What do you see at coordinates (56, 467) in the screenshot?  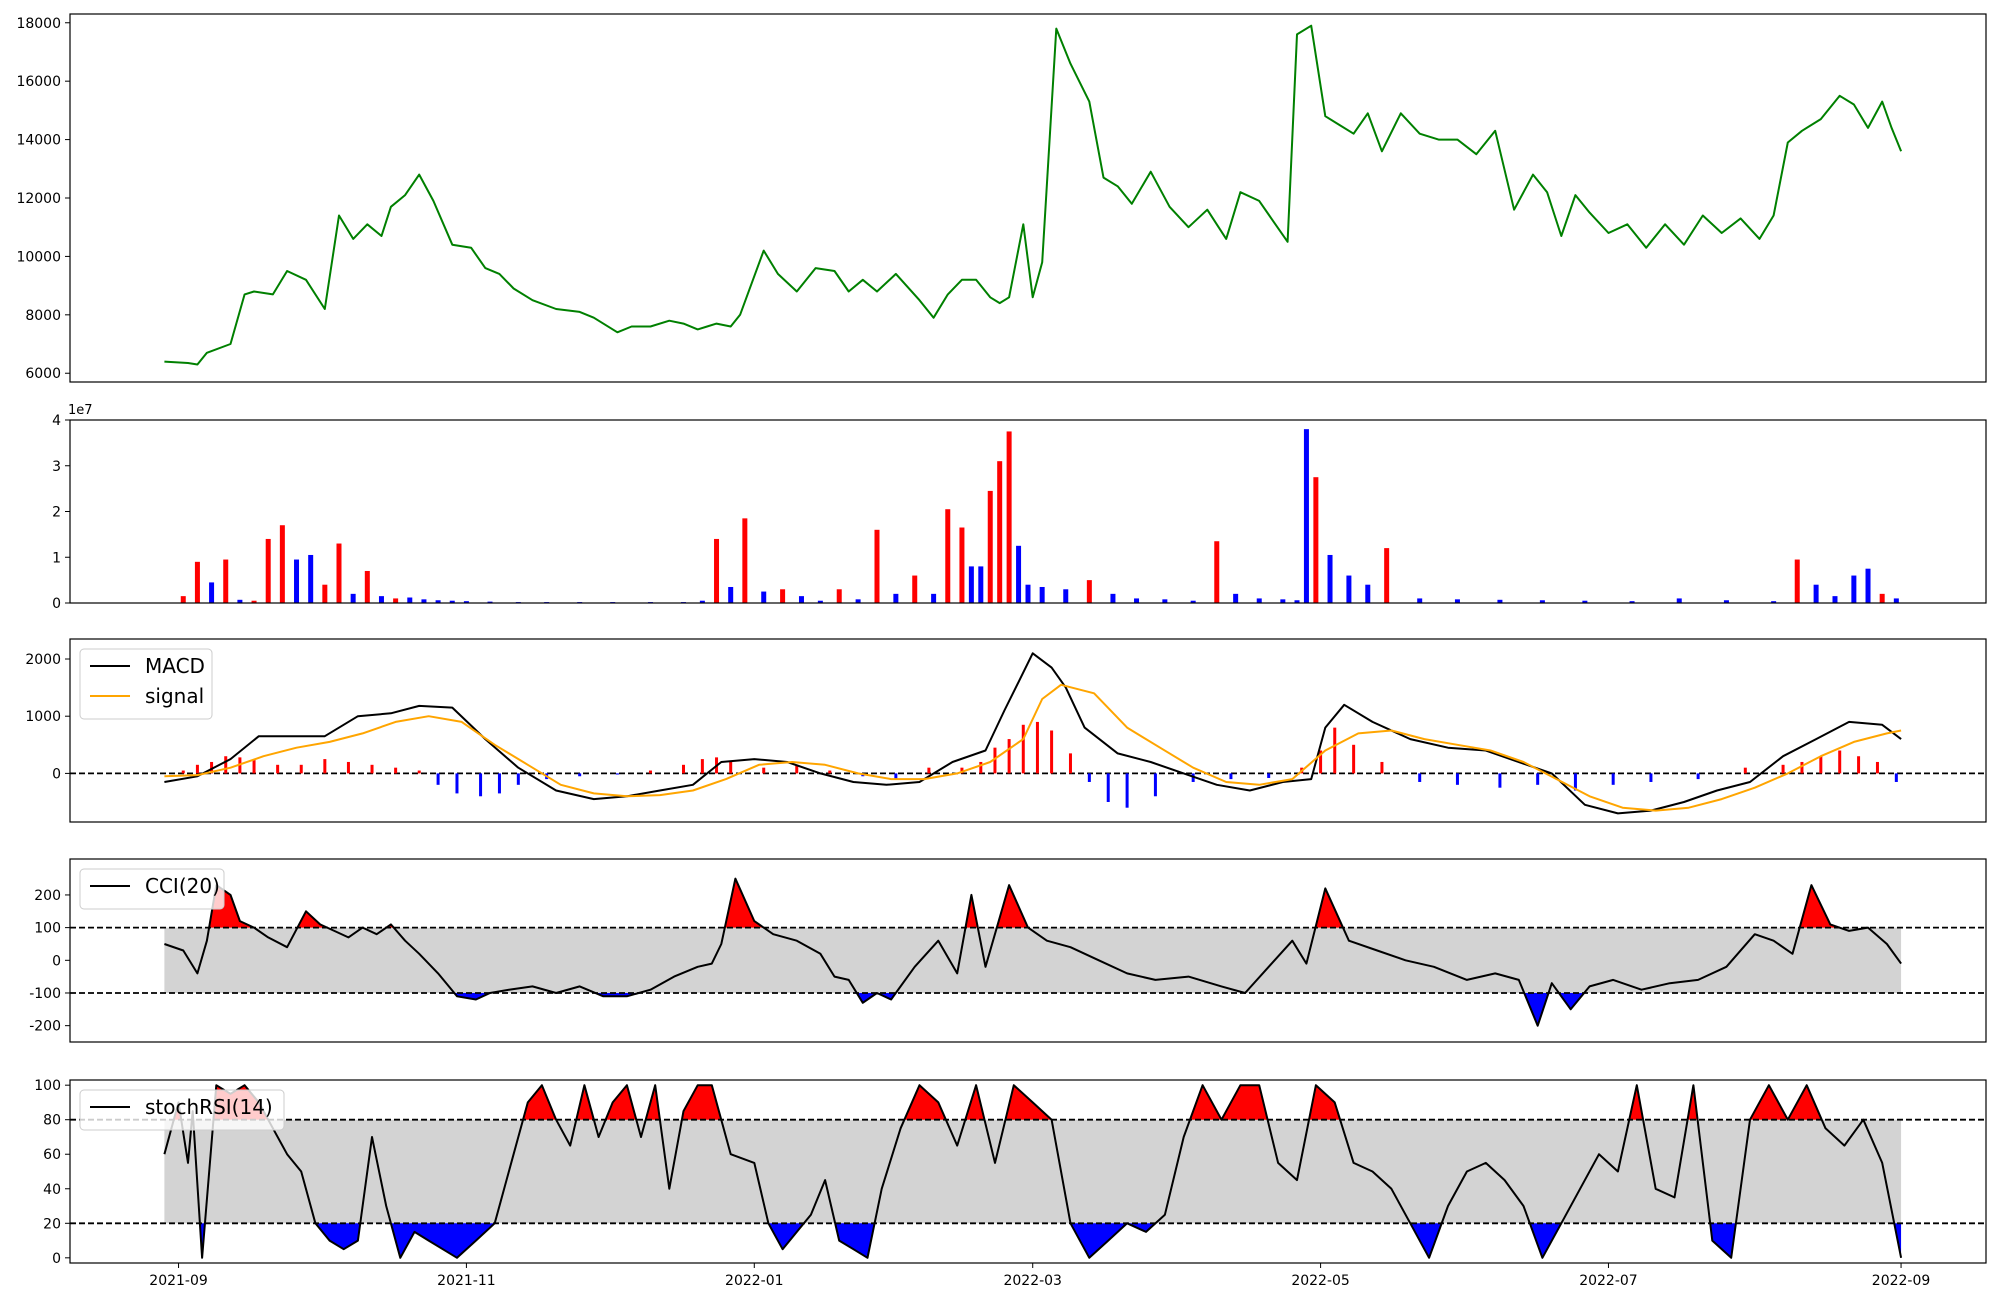 I see `y-tick-label: 3` at bounding box center [56, 467].